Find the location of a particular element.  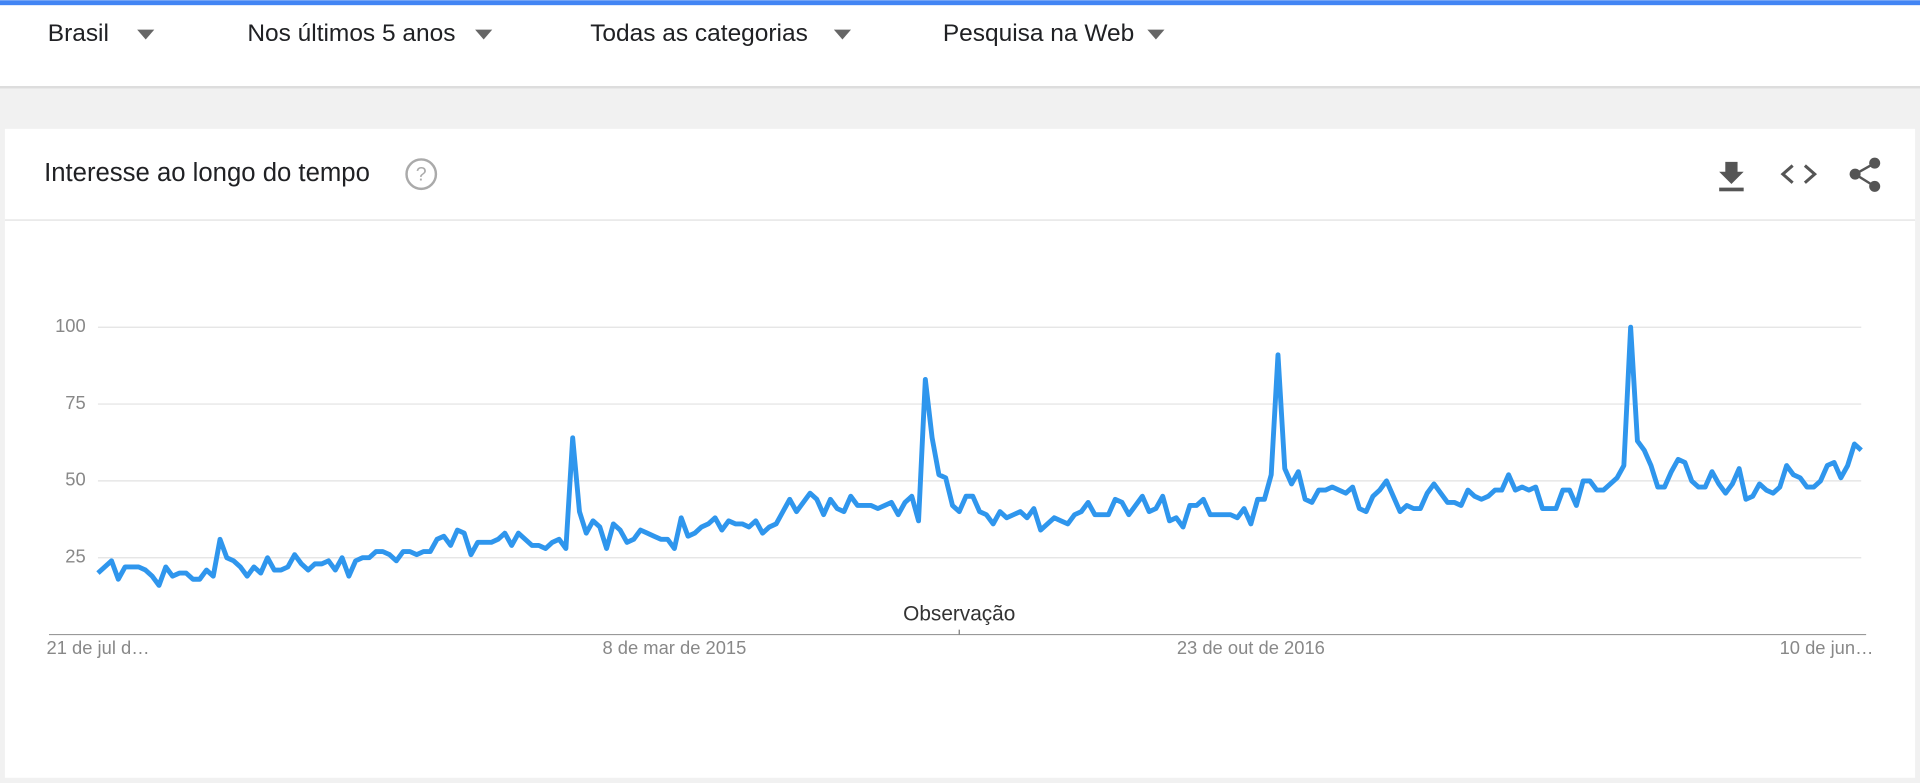

filter: Pesquisa na Web is located at coordinates (1054, 33).